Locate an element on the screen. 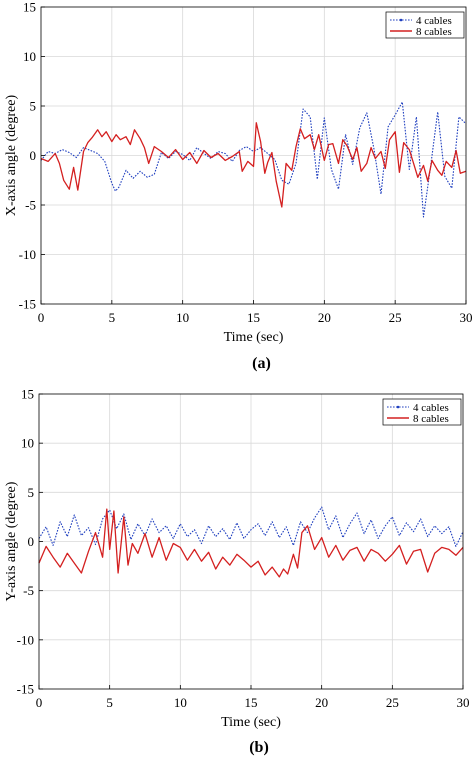 This screenshot has width=474, height=757. y-axis-label: X-axis angle (degree) is located at coordinates (11, 156).